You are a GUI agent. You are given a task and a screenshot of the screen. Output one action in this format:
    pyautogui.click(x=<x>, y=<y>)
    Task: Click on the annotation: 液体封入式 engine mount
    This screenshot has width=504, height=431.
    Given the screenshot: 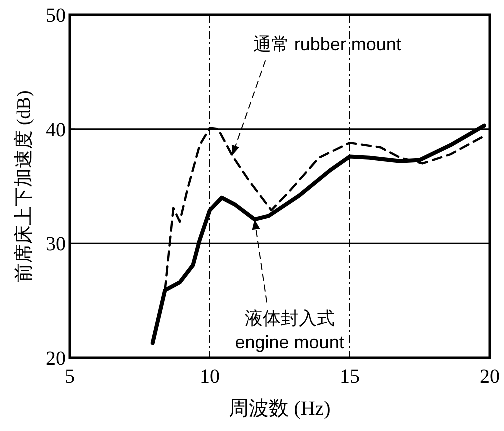 What is the action you would take?
    pyautogui.click(x=289, y=330)
    